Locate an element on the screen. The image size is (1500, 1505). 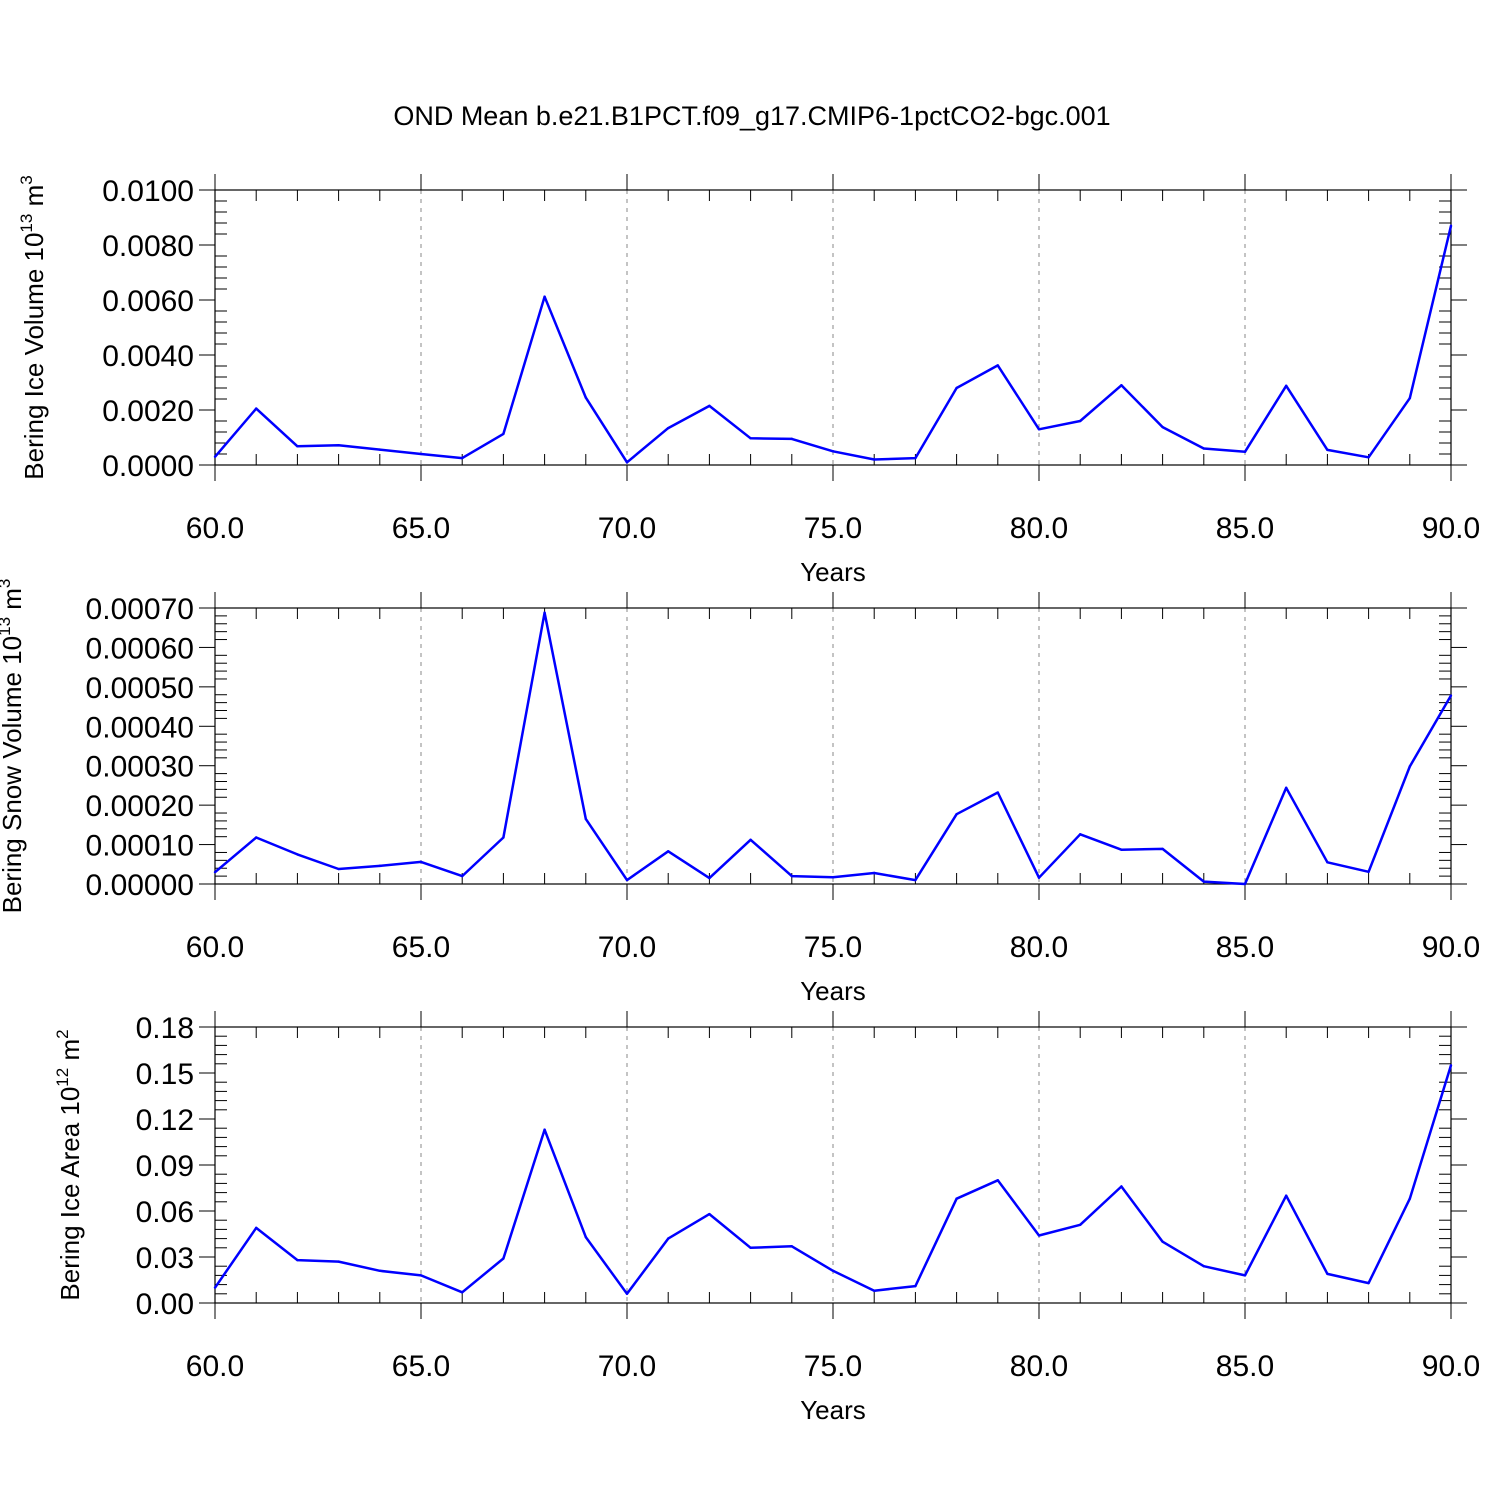
y-tick-label: 0.15 is located at coordinates (165, 1074).